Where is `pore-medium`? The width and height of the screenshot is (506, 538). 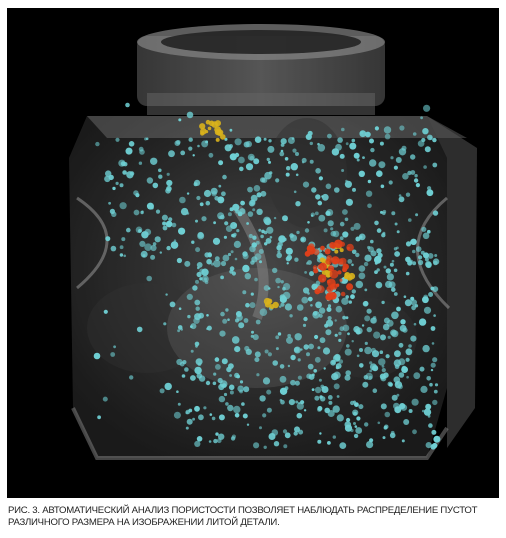
pore-medium is located at coordinates (346, 275).